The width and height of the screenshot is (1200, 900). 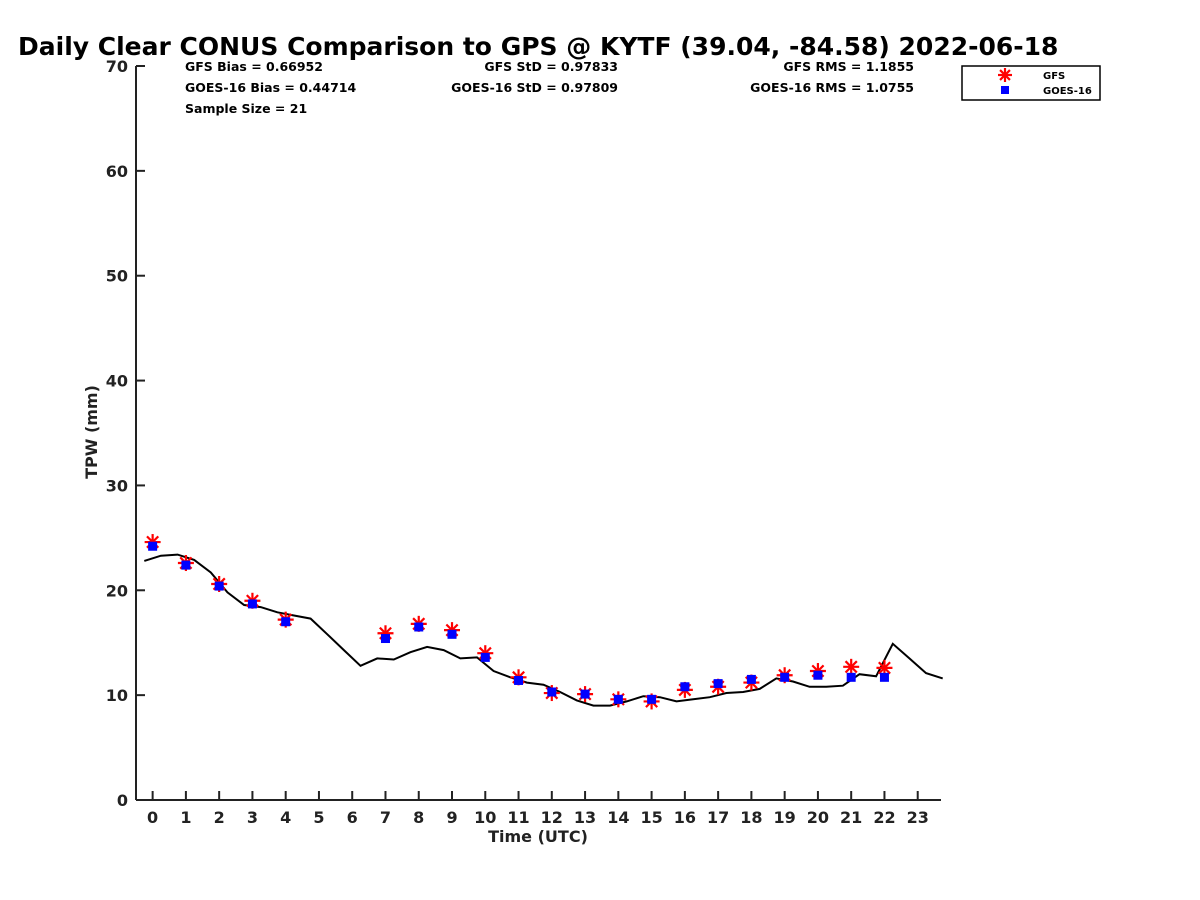 I want to click on y-tick-label: 20, so click(x=117, y=590).